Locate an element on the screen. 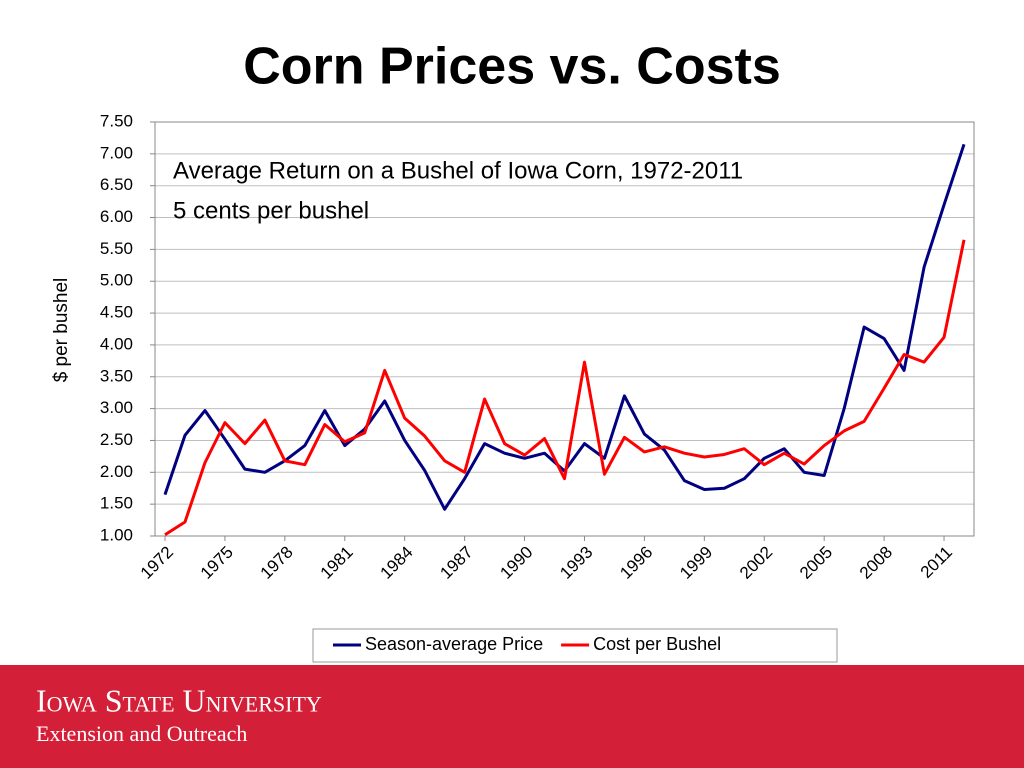 This screenshot has width=1024, height=768. x-tick-label: 2002 is located at coordinates (756, 563).